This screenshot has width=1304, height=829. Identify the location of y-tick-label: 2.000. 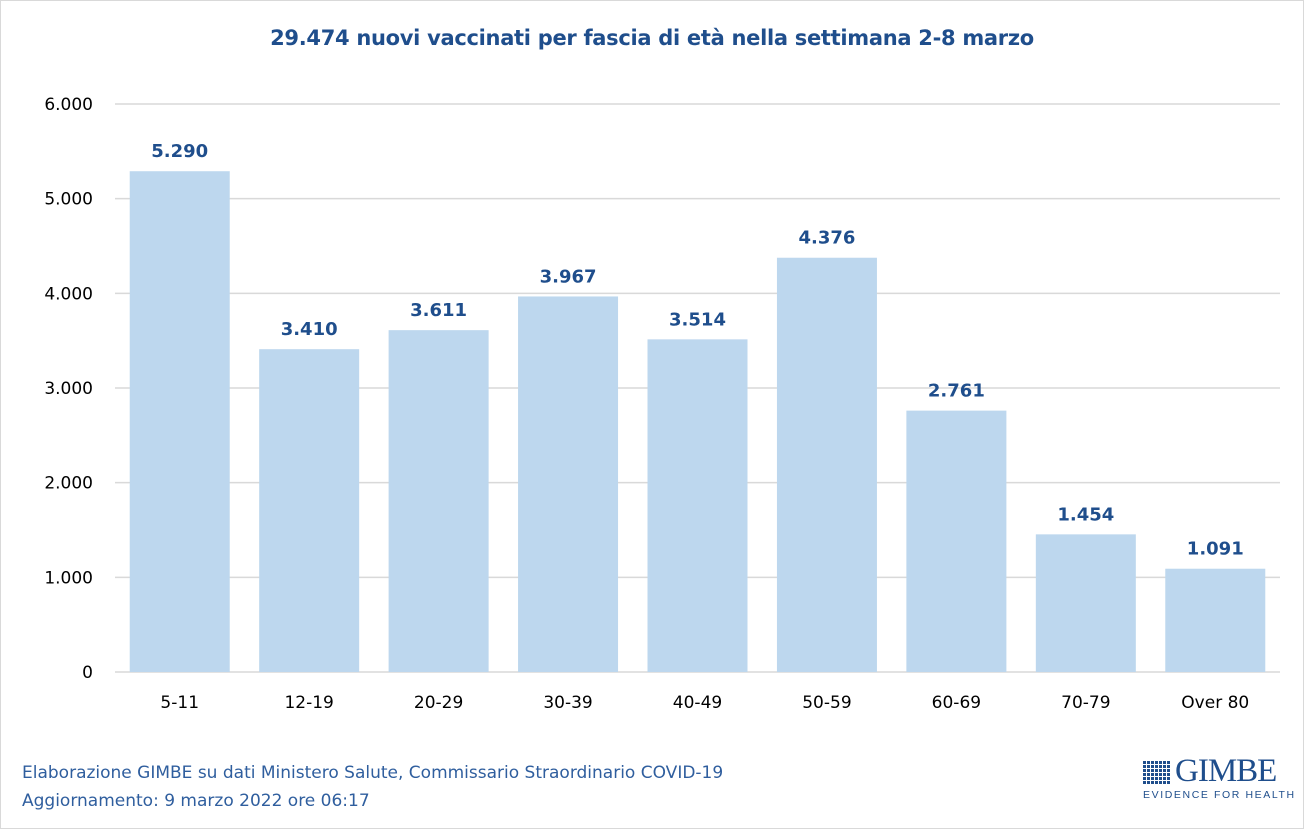
(68, 484).